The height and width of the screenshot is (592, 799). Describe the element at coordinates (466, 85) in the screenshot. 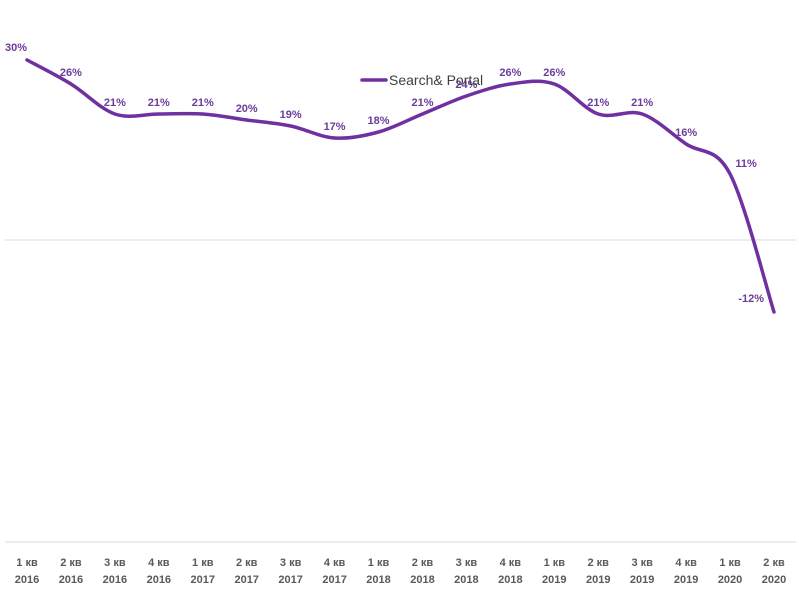

I see `data-label: 24%` at that location.